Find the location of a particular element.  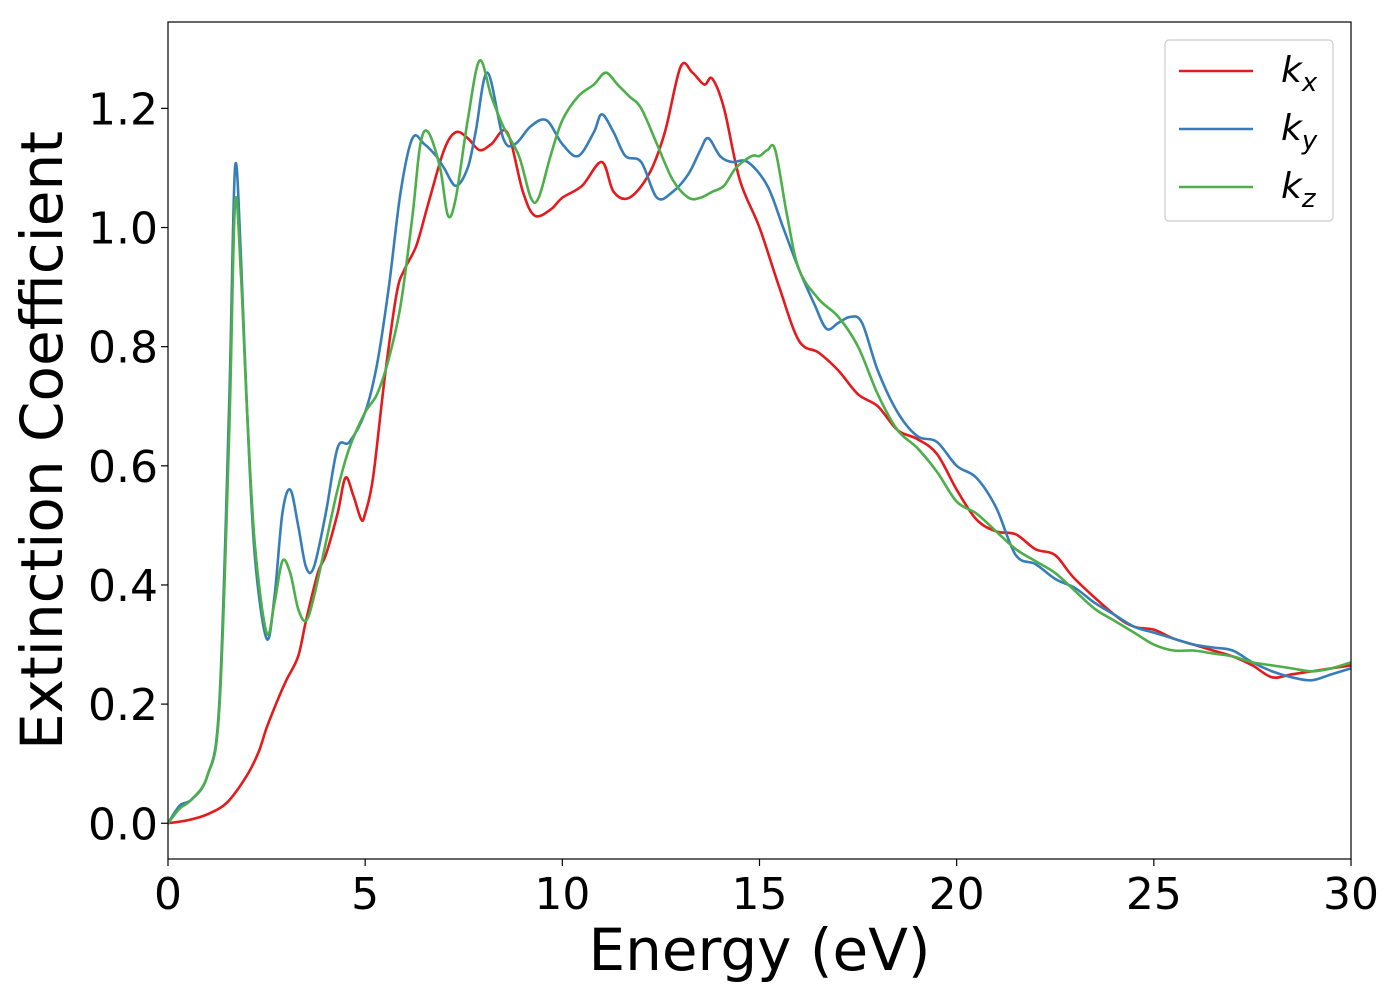

legend-label-y: ky is located at coordinates (1299, 132).